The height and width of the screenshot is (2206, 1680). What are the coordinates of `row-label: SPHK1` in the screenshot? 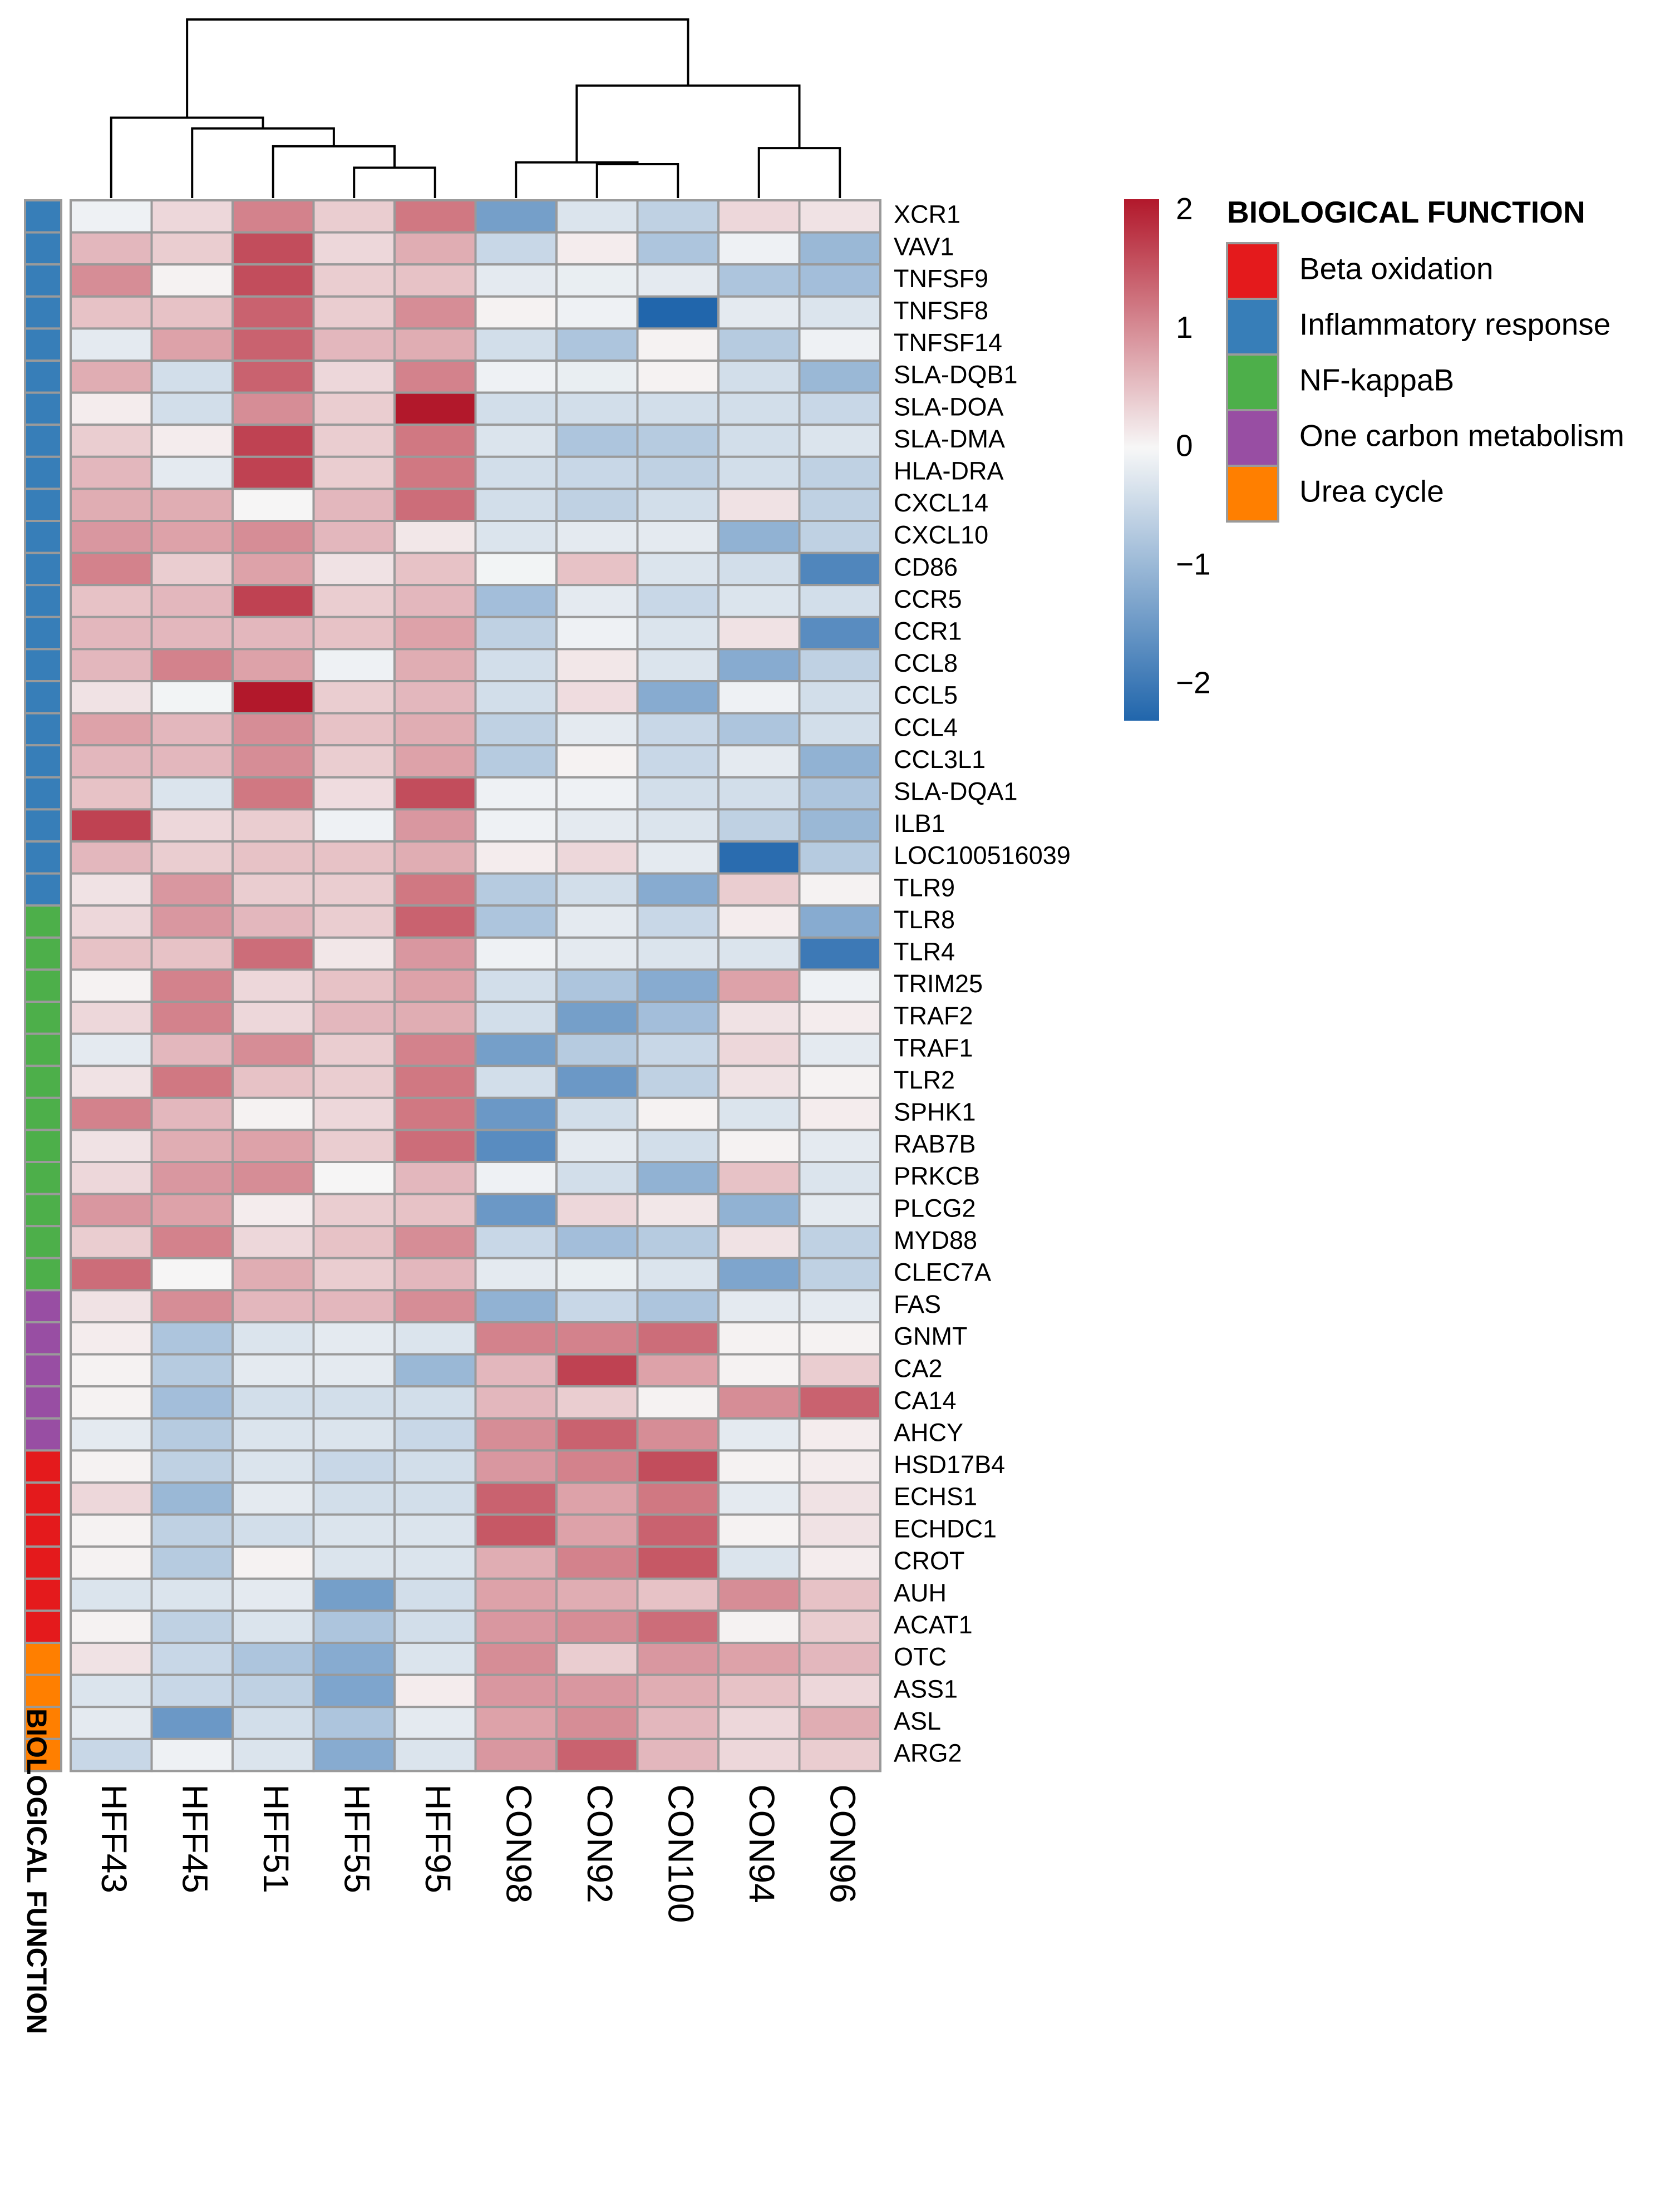 It's located at (935, 1111).